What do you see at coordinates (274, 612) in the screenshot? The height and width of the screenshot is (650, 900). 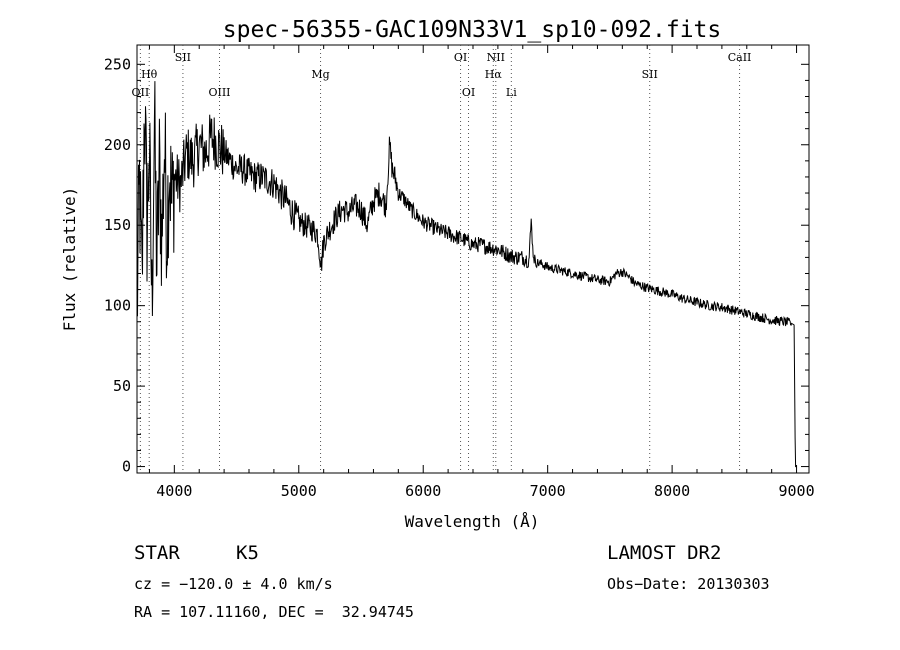 I see `ra-dec-coordinates: RA = 107.11160, DEC = 32.94745` at bounding box center [274, 612].